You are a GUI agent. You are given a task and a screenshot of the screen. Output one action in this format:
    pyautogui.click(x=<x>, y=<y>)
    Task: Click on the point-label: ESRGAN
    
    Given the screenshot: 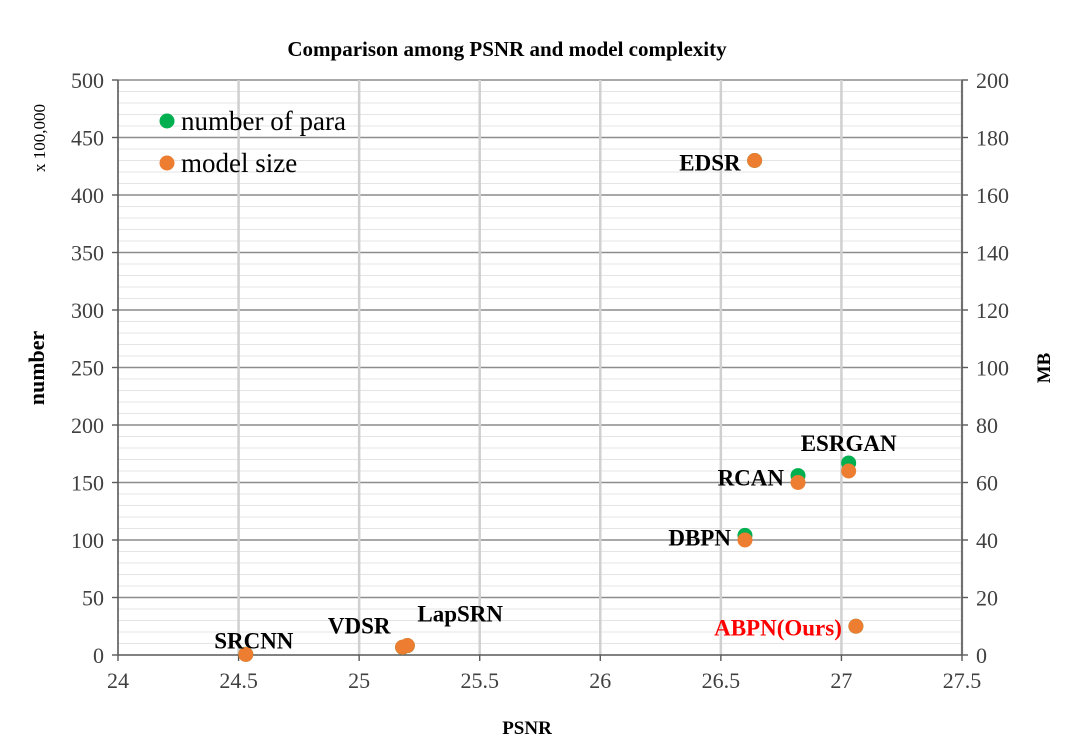 What is the action you would take?
    pyautogui.click(x=849, y=443)
    